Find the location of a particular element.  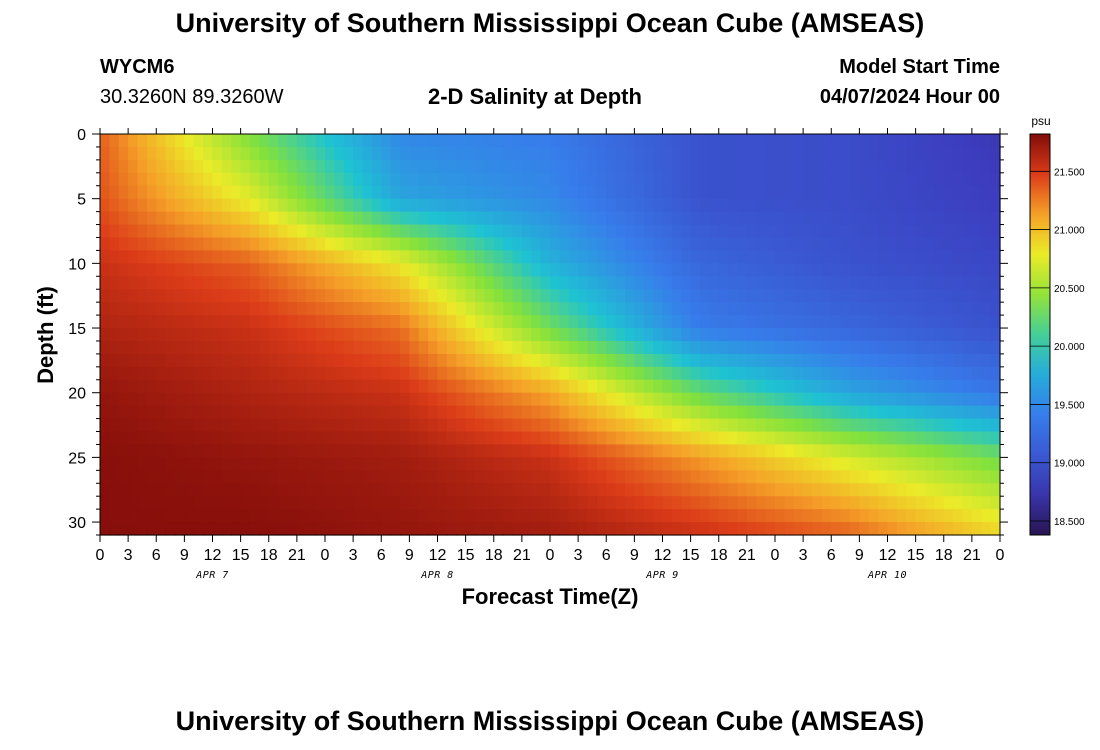

x-tick-label: 15 is located at coordinates (916, 555).